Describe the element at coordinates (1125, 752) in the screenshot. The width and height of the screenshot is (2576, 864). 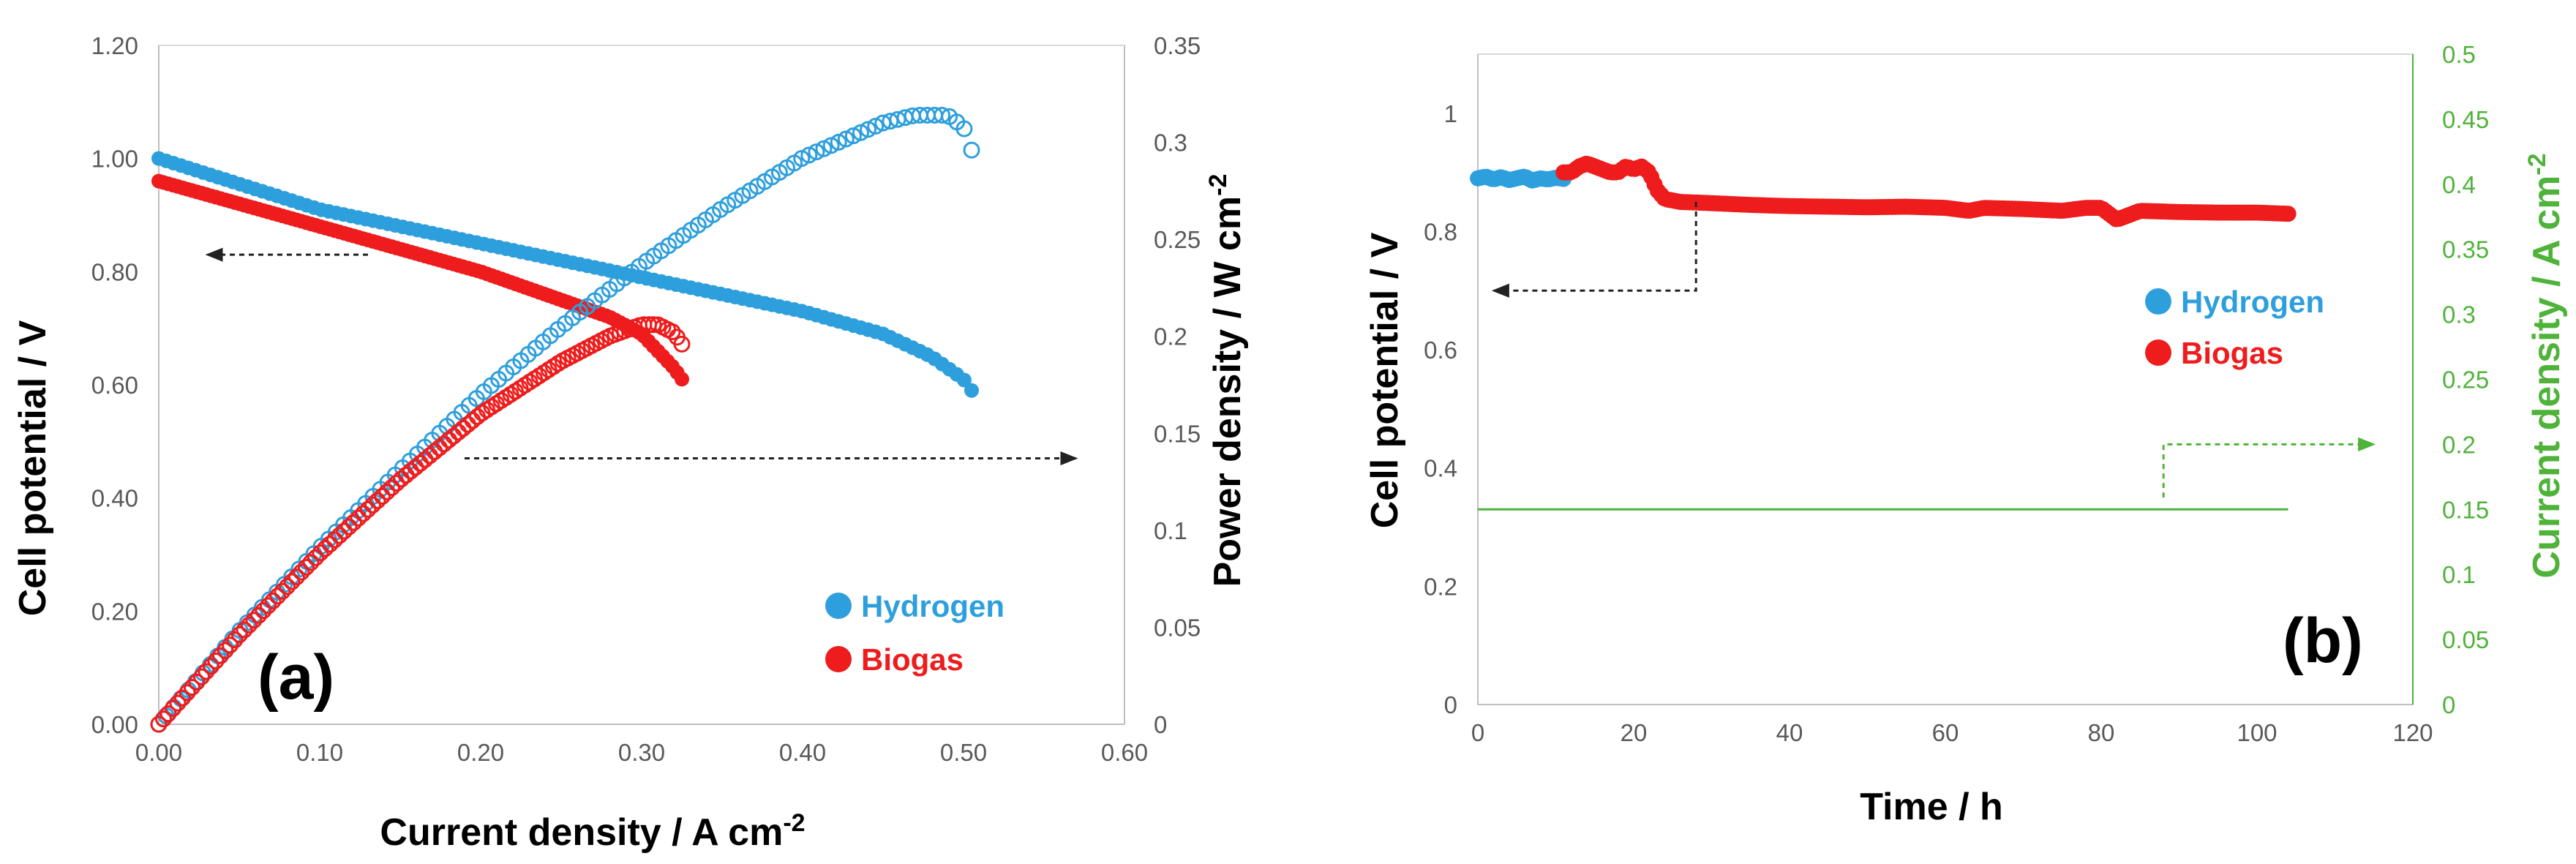
I see `panel-a-x-tick-label: 0.60` at that location.